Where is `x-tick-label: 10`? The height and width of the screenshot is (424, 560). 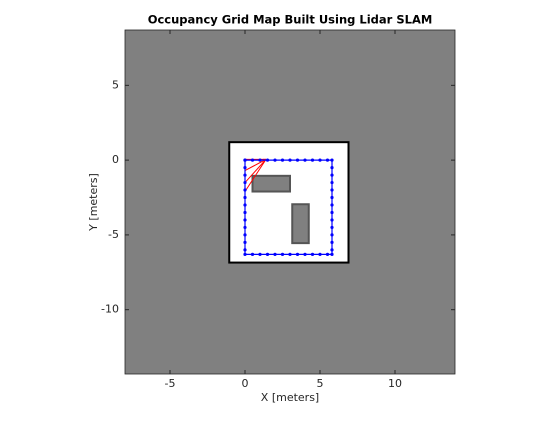 x-tick-label: 10 is located at coordinates (395, 383).